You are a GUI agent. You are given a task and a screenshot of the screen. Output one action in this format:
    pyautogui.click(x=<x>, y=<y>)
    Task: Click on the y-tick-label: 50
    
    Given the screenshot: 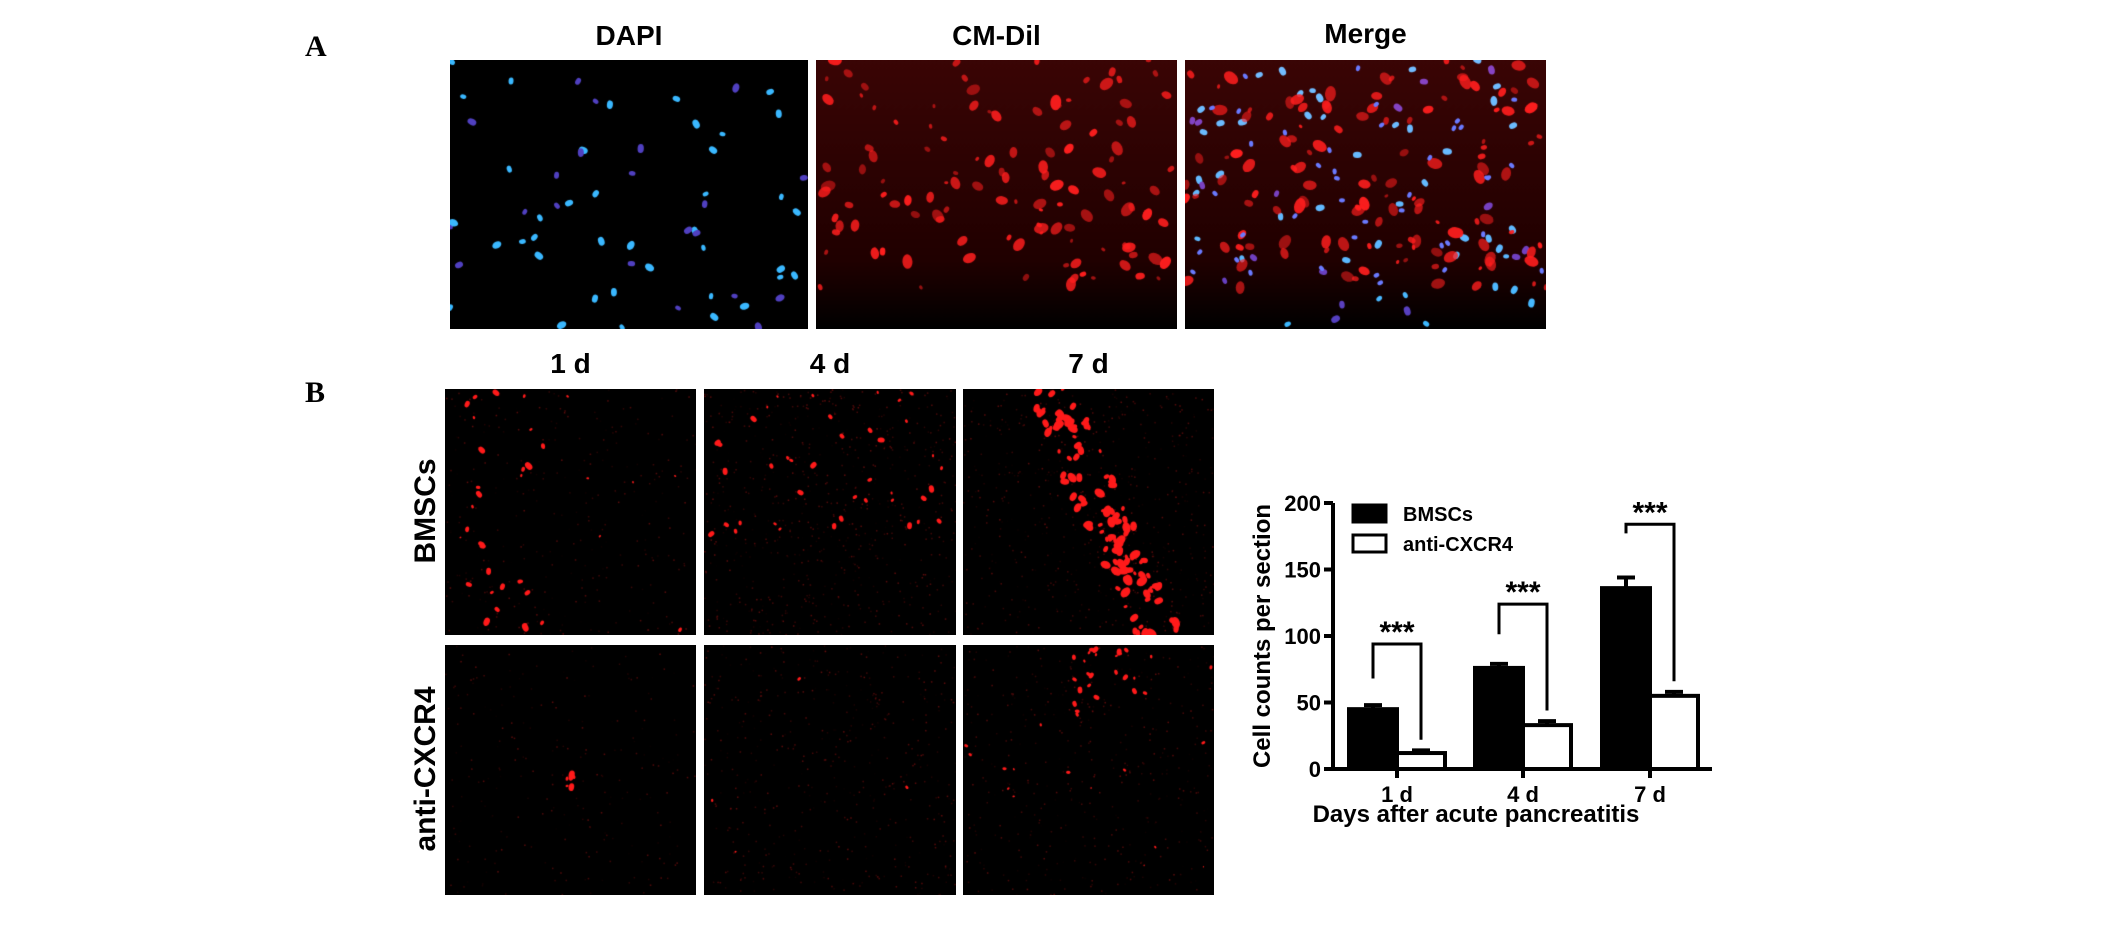 What is the action you would take?
    pyautogui.click(x=1309, y=703)
    